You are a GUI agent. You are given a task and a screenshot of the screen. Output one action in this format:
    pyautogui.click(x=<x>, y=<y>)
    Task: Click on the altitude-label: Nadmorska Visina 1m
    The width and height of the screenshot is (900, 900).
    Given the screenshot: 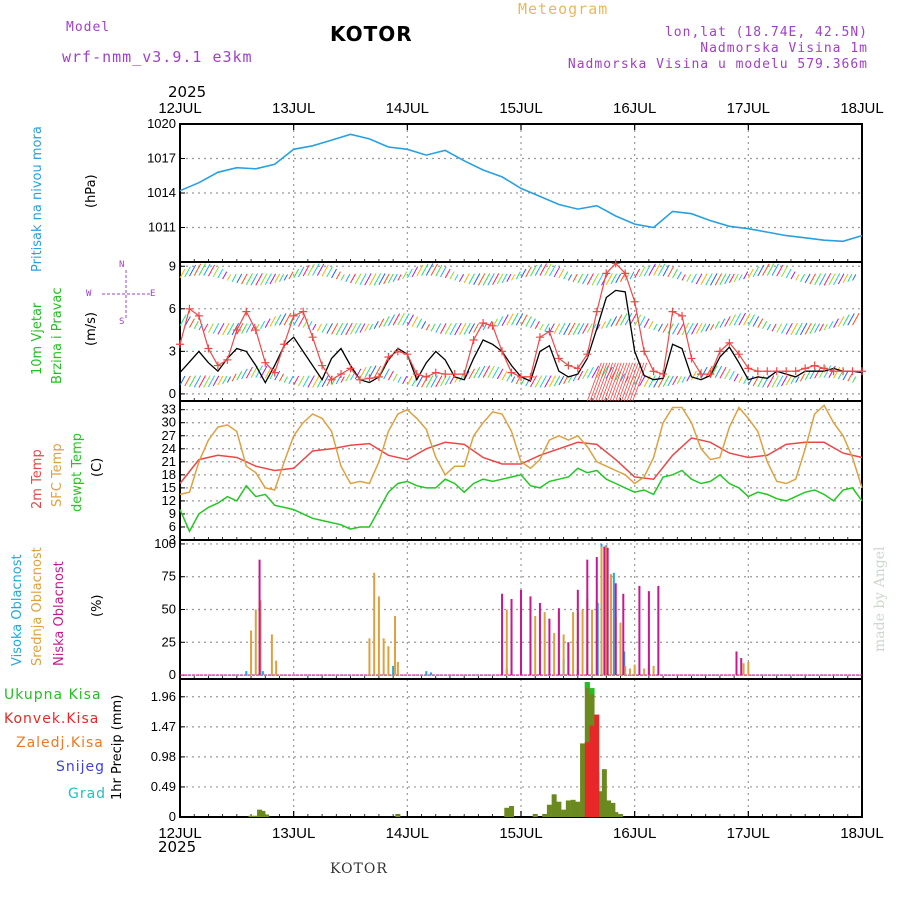 What is the action you would take?
    pyautogui.click(x=784, y=48)
    